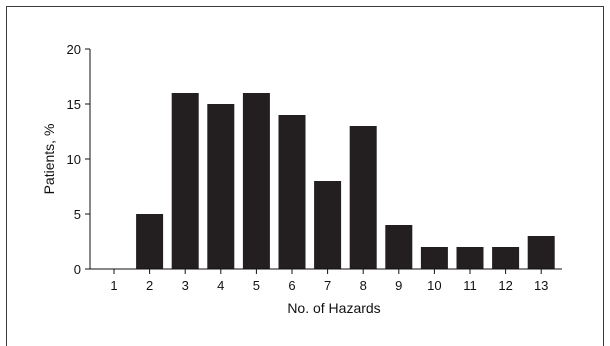  I want to click on y-tick-label: 5, so click(77, 214).